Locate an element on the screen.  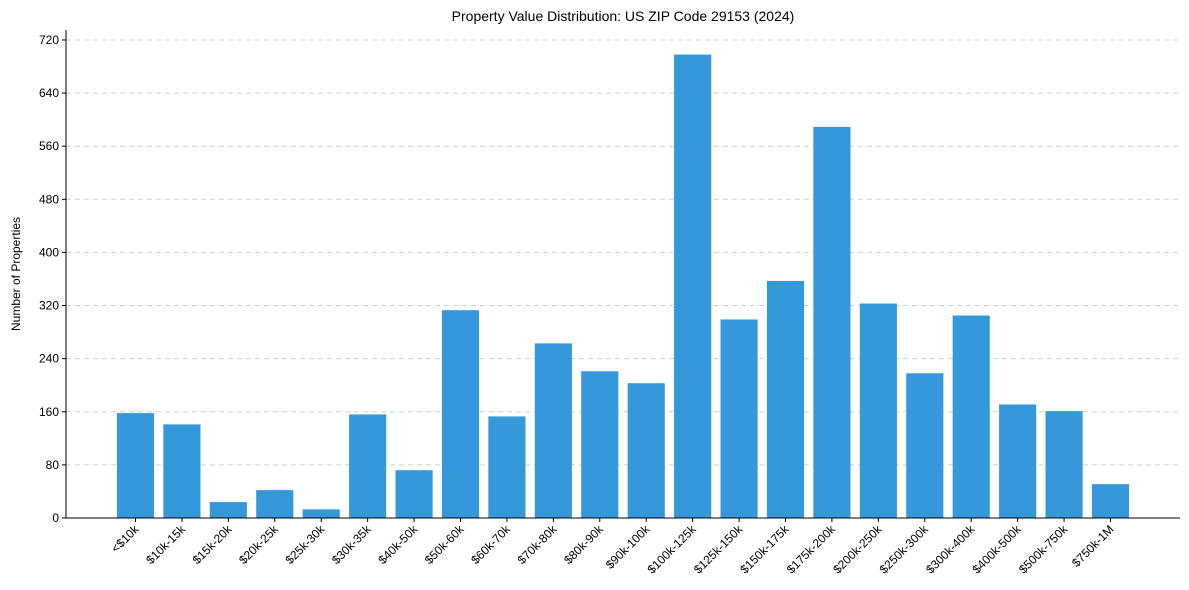
x-tick-label: $80k-90k is located at coordinates (584, 545).